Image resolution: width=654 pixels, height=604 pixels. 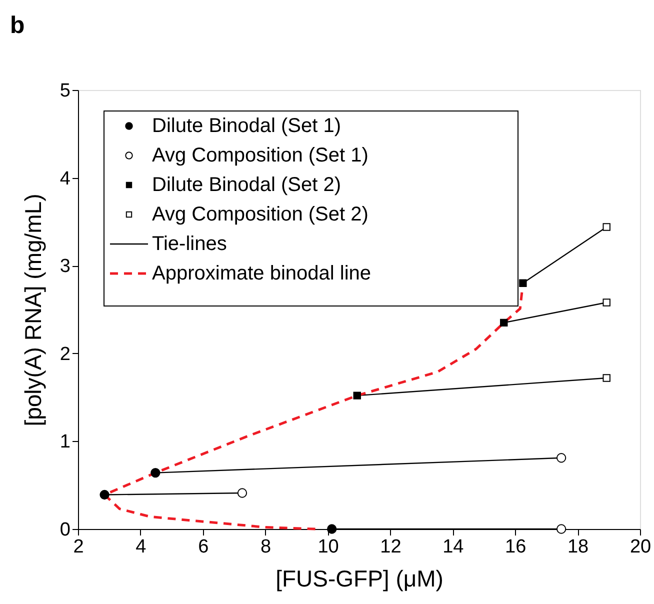 I want to click on x-tick-label: 14, so click(x=453, y=547).